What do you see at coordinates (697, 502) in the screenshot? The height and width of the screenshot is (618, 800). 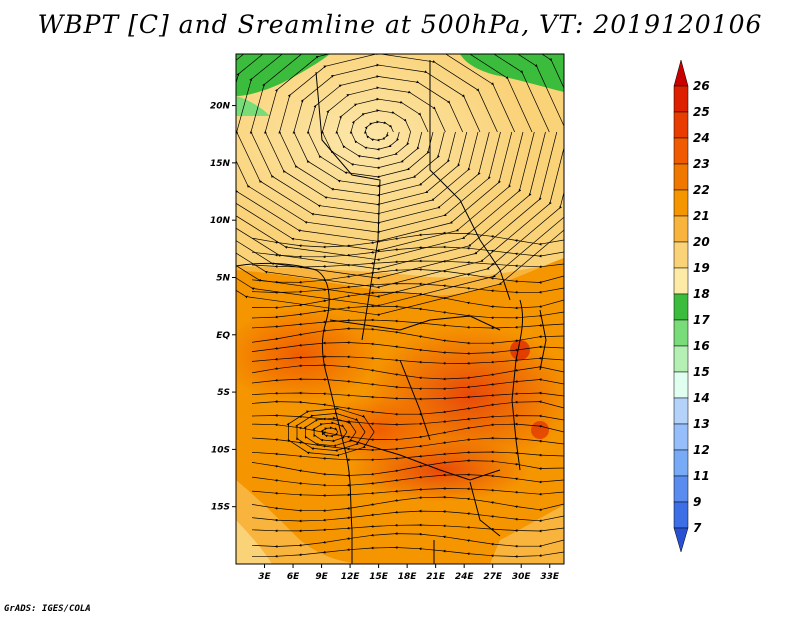 I see `colorbar-label: 9` at bounding box center [697, 502].